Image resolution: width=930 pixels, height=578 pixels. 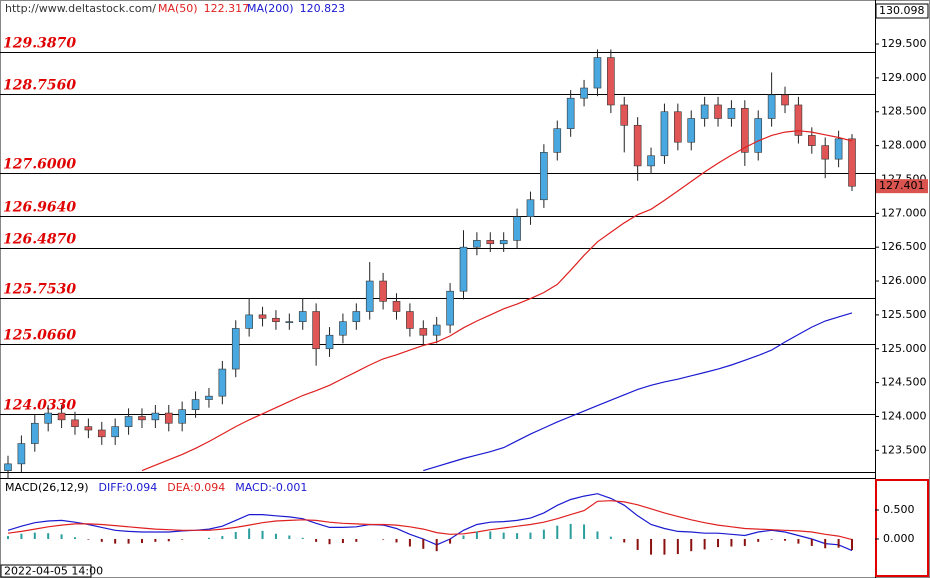 What do you see at coordinates (902, 10) in the screenshot?
I see `axis-top-label: 130.098` at bounding box center [902, 10].